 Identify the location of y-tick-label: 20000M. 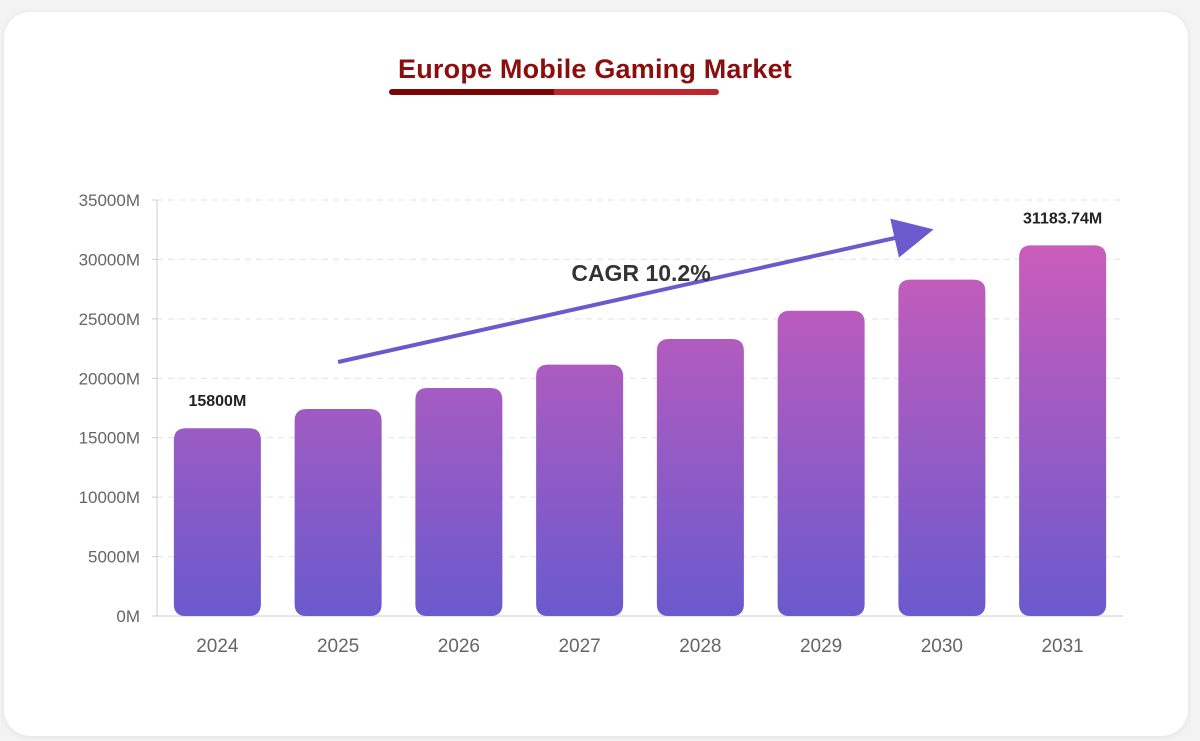
(109, 378).